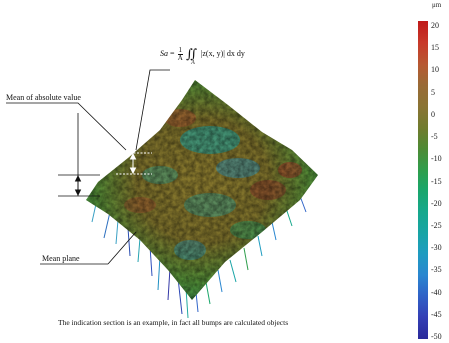  What do you see at coordinates (193, 62) in the screenshot?
I see `integral-domain: A` at bounding box center [193, 62].